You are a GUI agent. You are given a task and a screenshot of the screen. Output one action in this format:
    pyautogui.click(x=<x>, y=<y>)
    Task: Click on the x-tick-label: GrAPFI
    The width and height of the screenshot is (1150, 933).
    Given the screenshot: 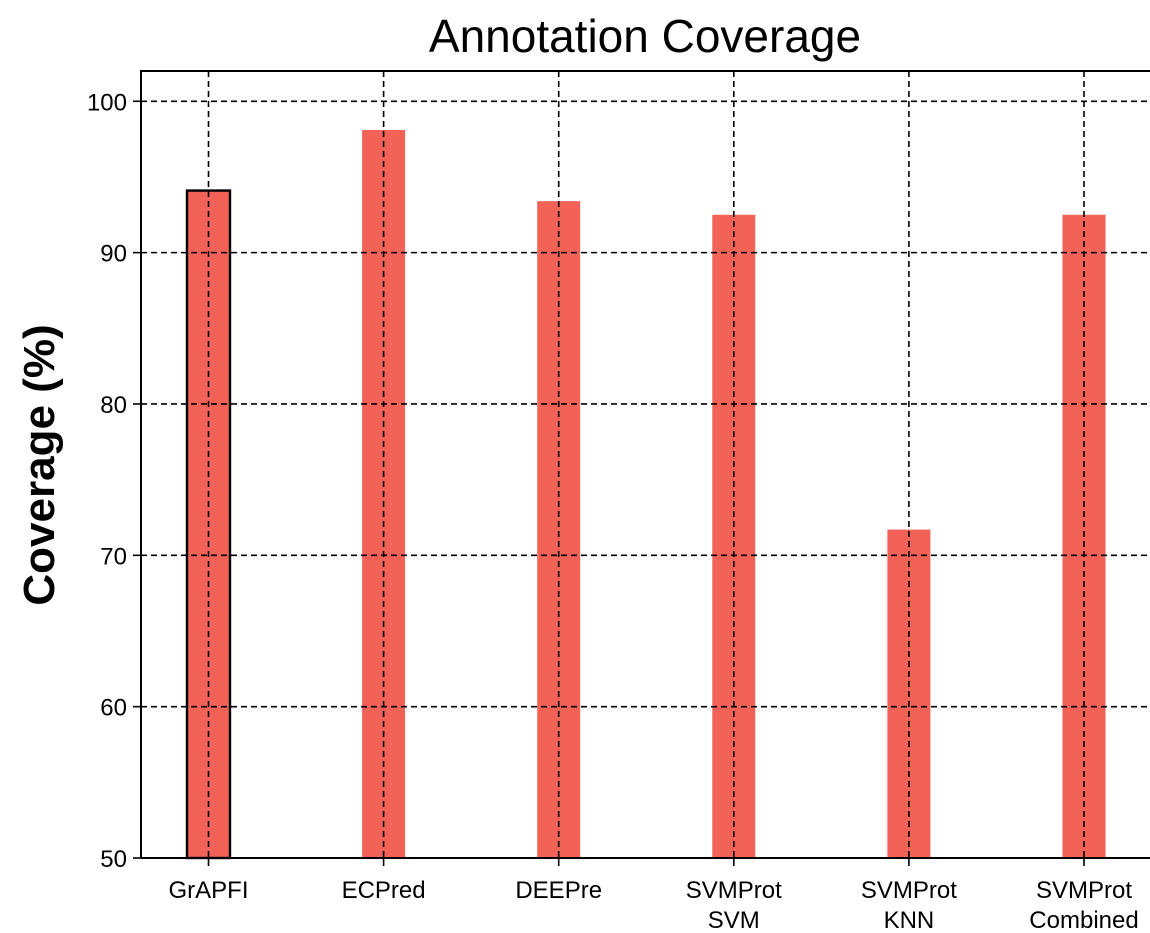 What is the action you would take?
    pyautogui.click(x=208, y=890)
    